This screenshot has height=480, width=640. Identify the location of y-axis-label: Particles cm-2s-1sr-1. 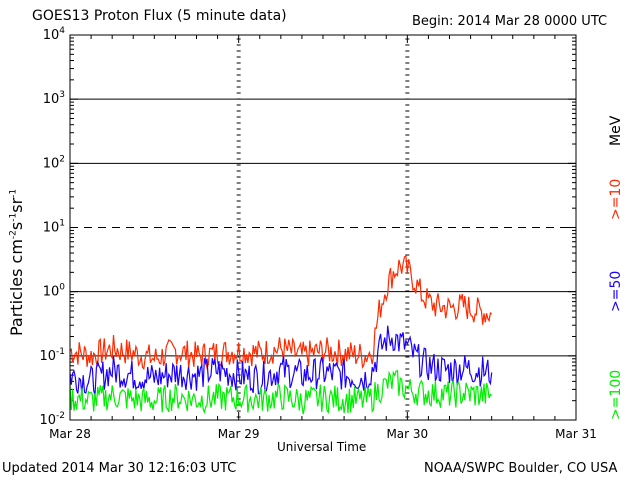
(16, 262).